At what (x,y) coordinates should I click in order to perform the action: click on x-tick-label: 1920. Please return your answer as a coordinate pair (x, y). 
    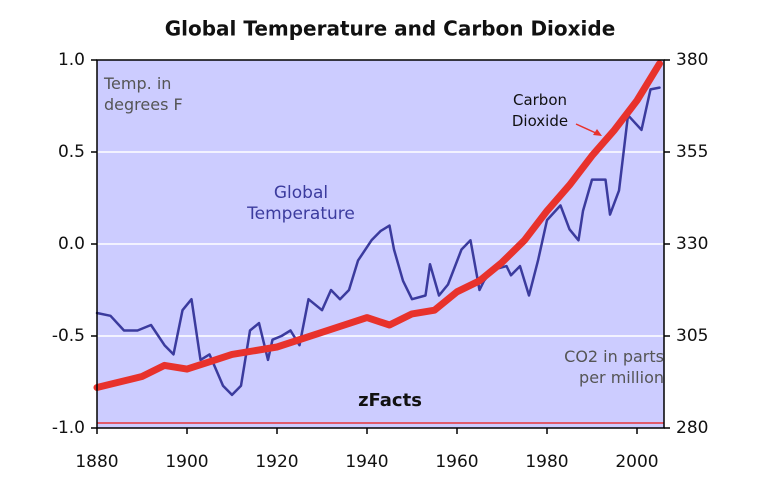
    Looking at the image, I should click on (276, 462).